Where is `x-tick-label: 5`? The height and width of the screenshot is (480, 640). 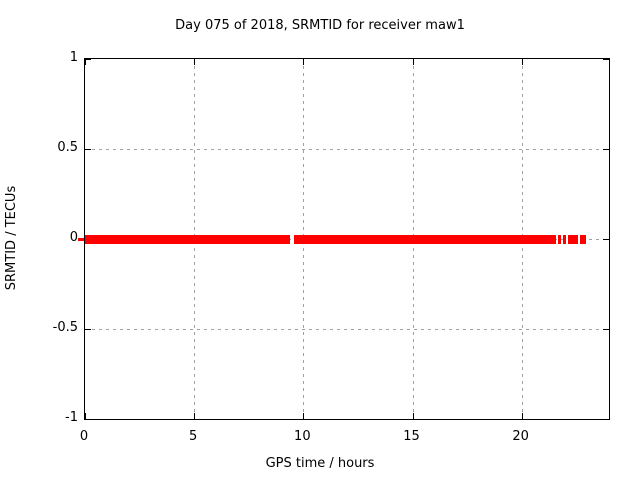
x-tick-label: 5 is located at coordinates (193, 436).